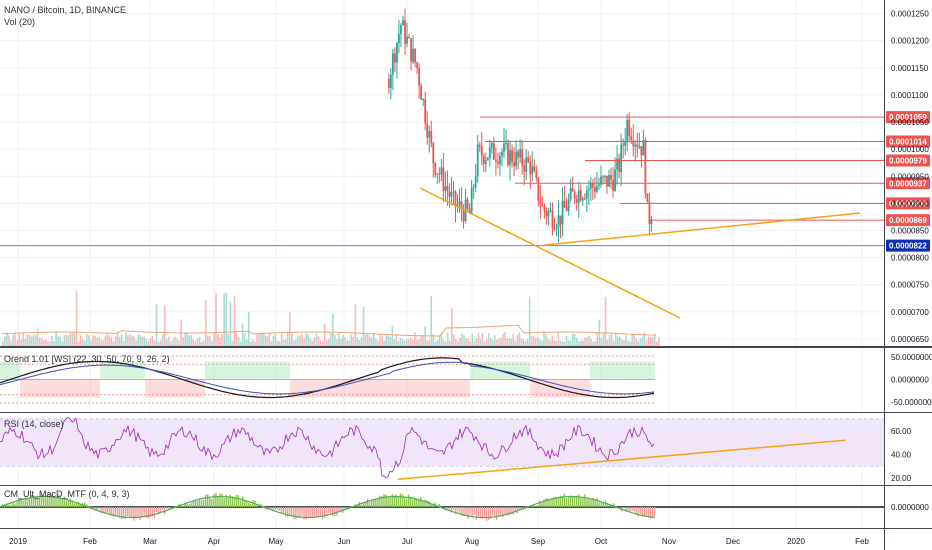  I want to click on symbol-legend: NANO / Bitcoin, 1D, BINANCE, so click(65, 10).